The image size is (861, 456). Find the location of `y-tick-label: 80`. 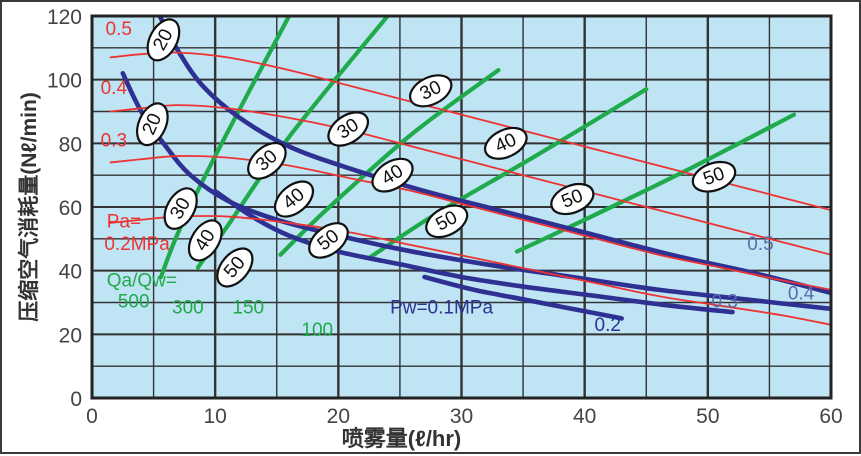

y-tick-label: 80 is located at coordinates (70, 144).